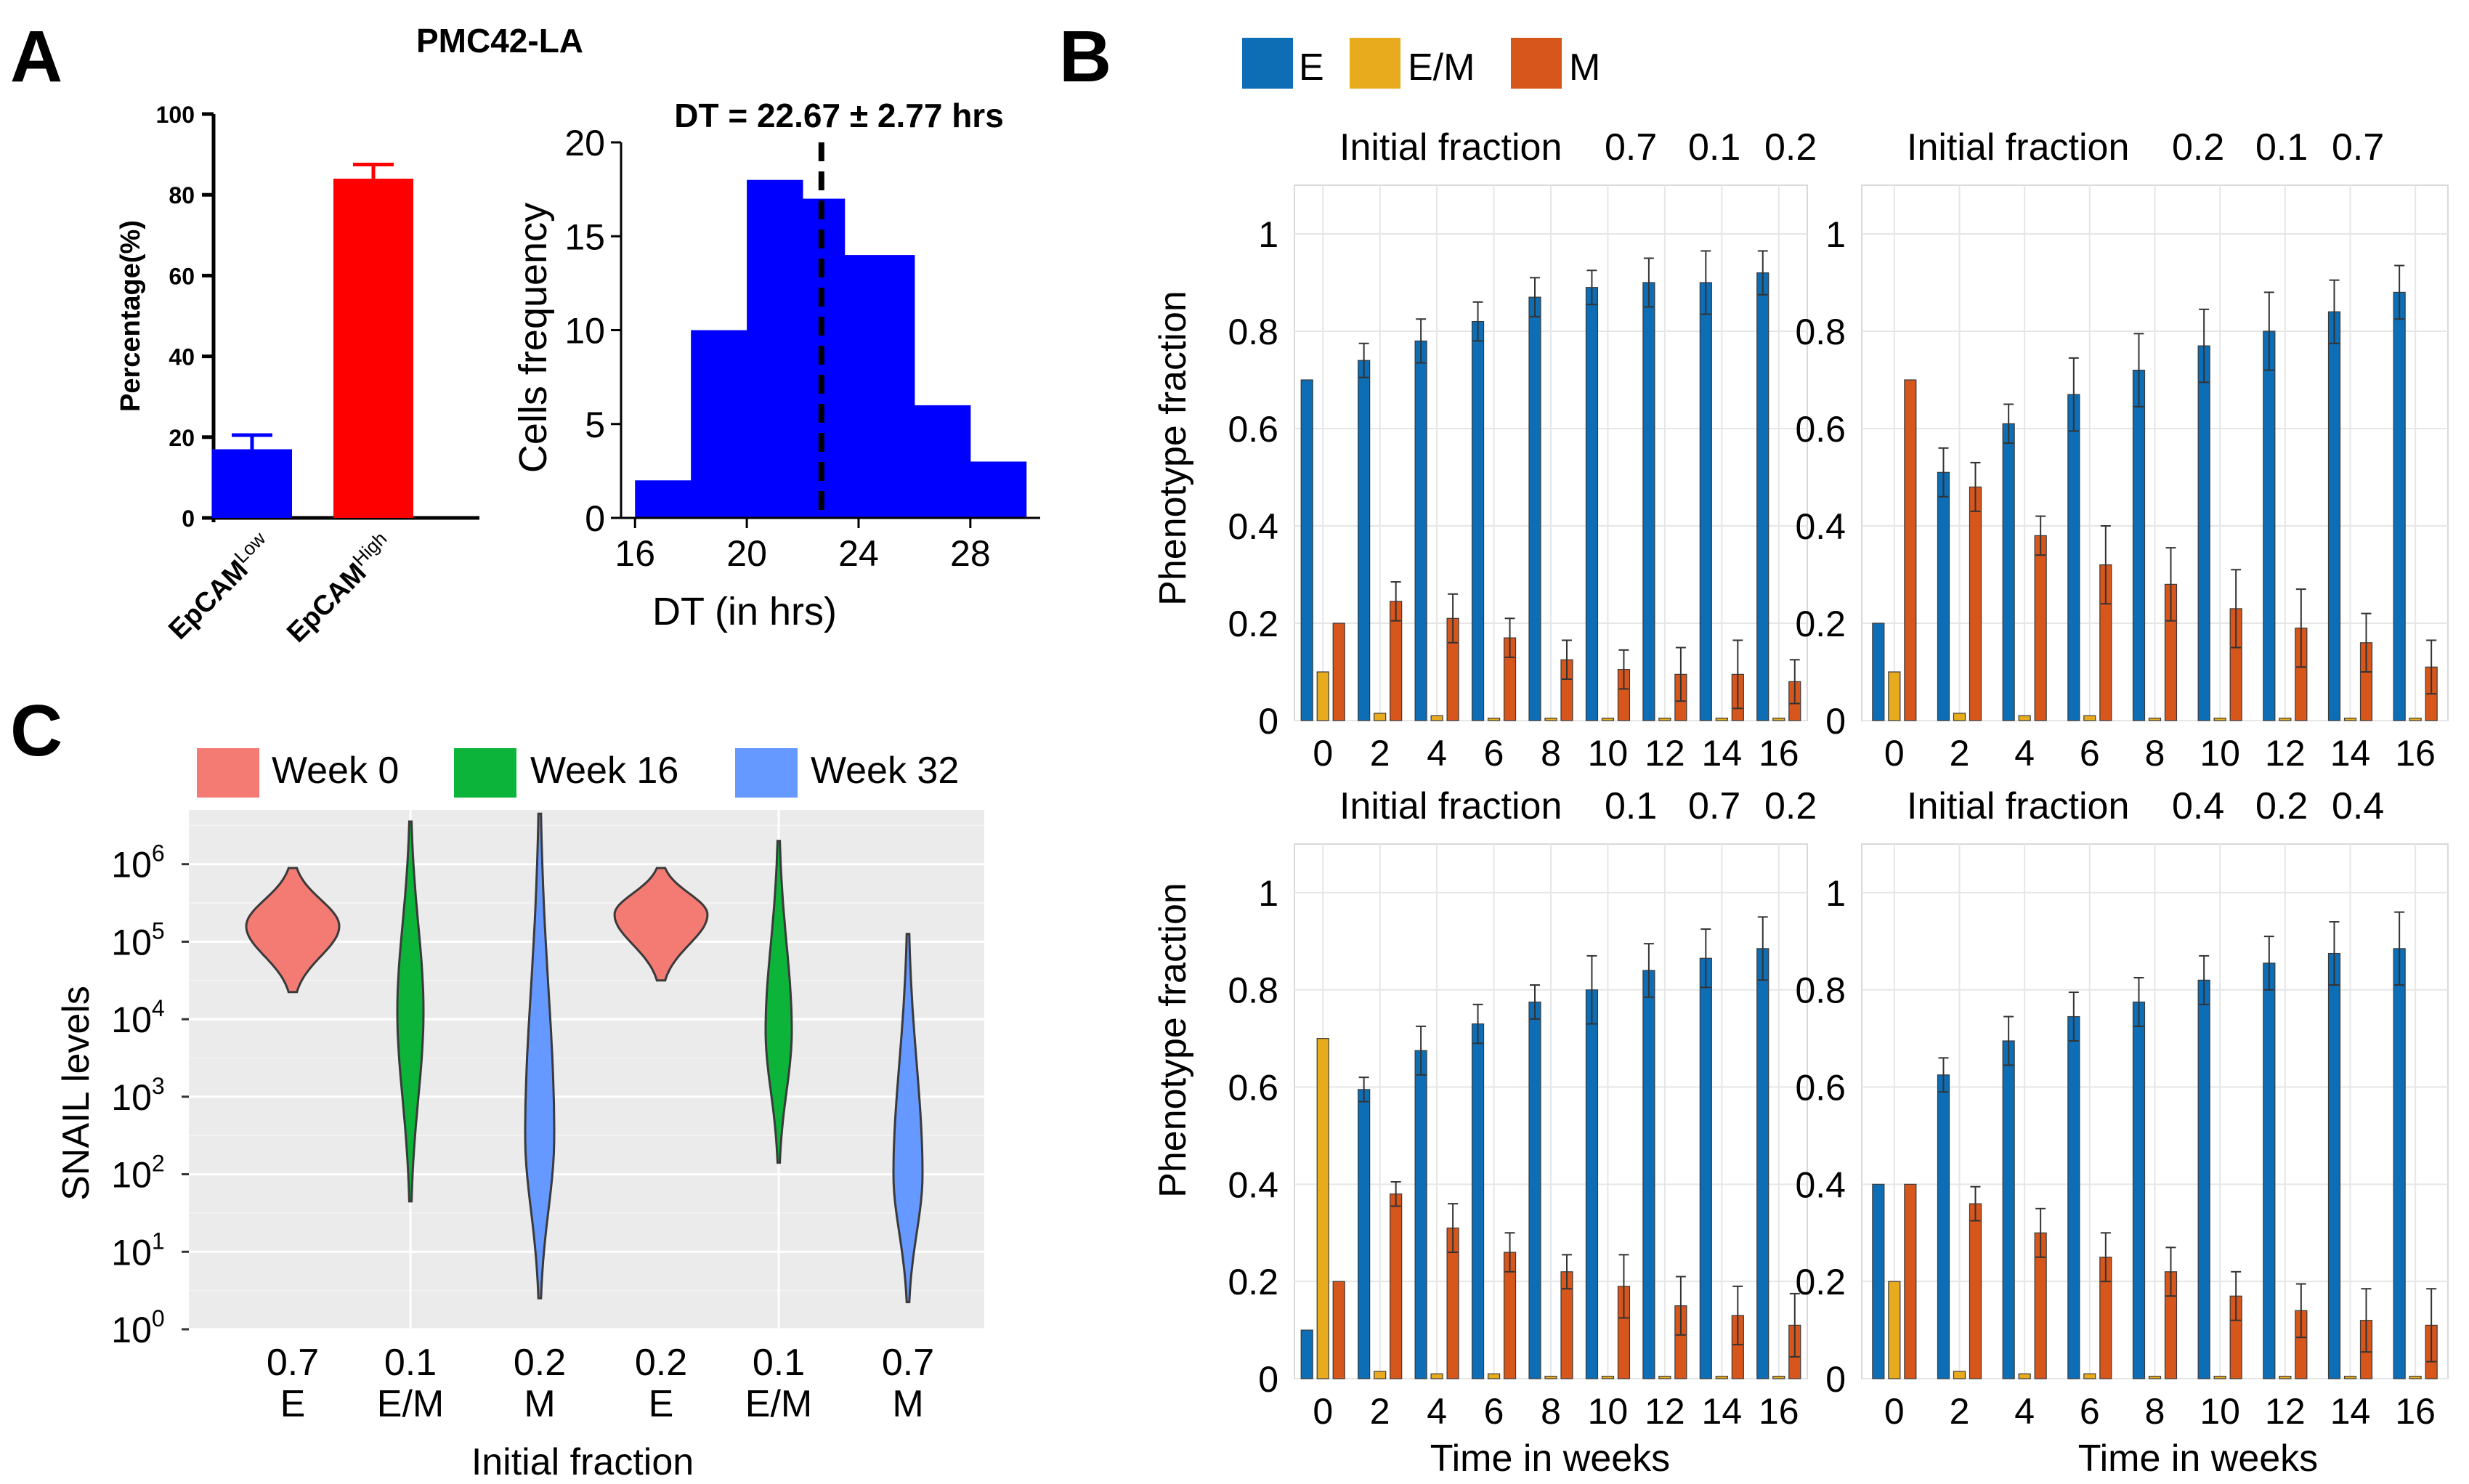 This screenshot has width=2469, height=1484. I want to click on c-legend-swatch-w16, so click(485, 773).